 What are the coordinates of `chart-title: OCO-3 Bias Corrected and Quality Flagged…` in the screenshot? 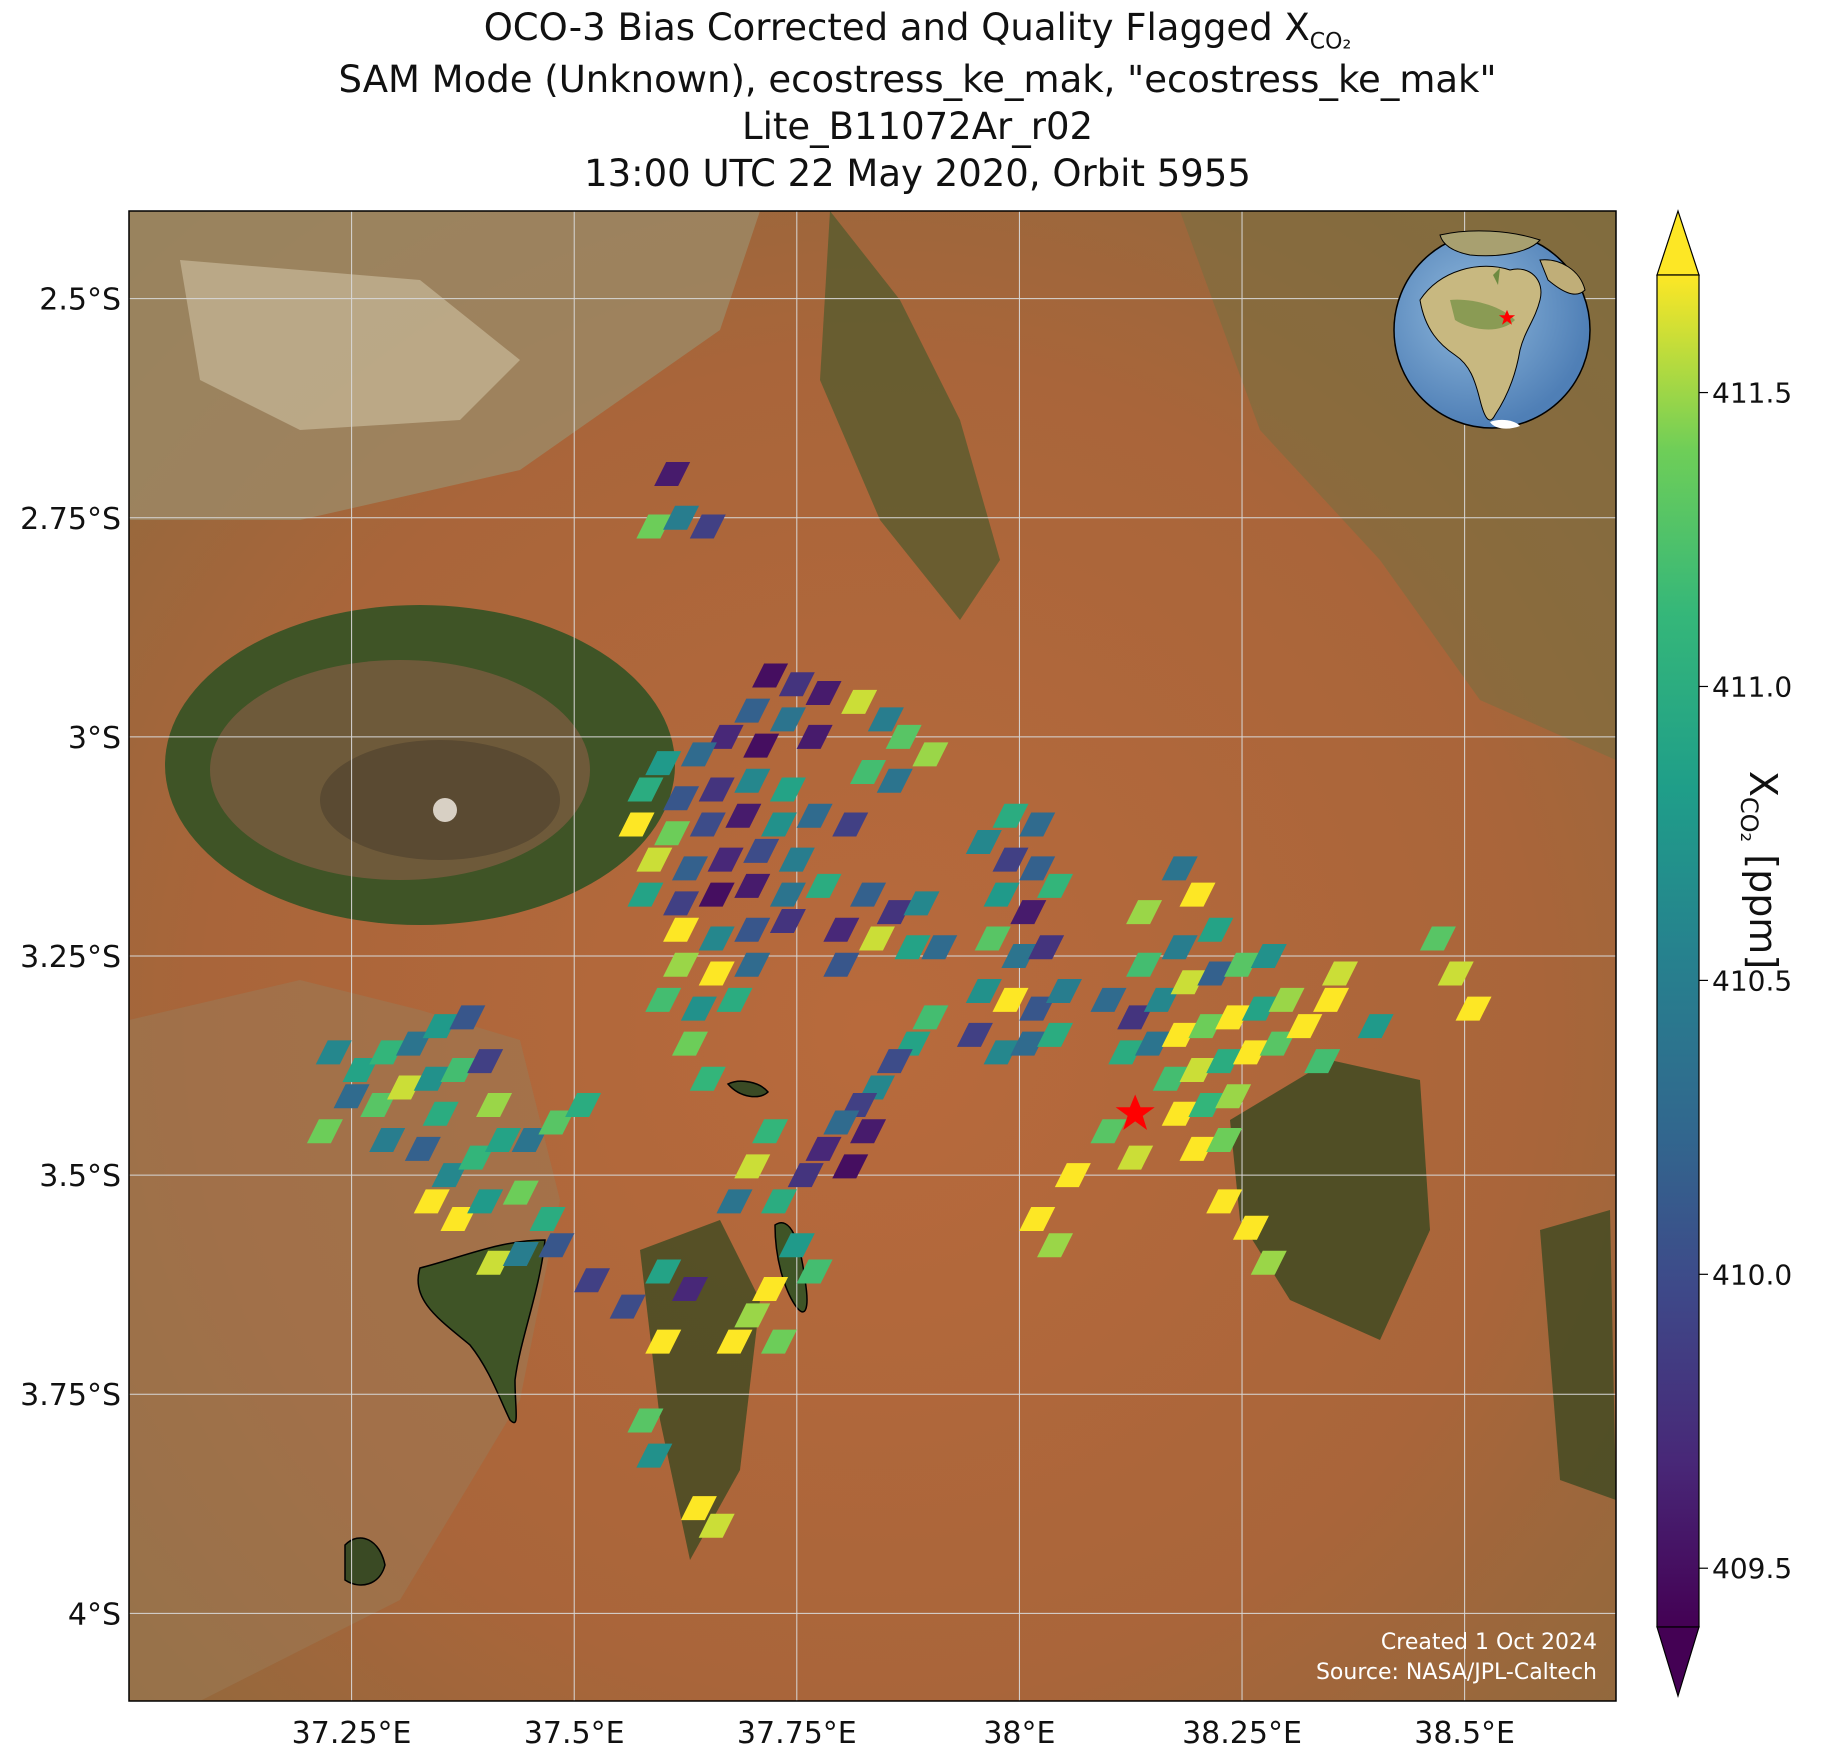 It's located at (917, 35).